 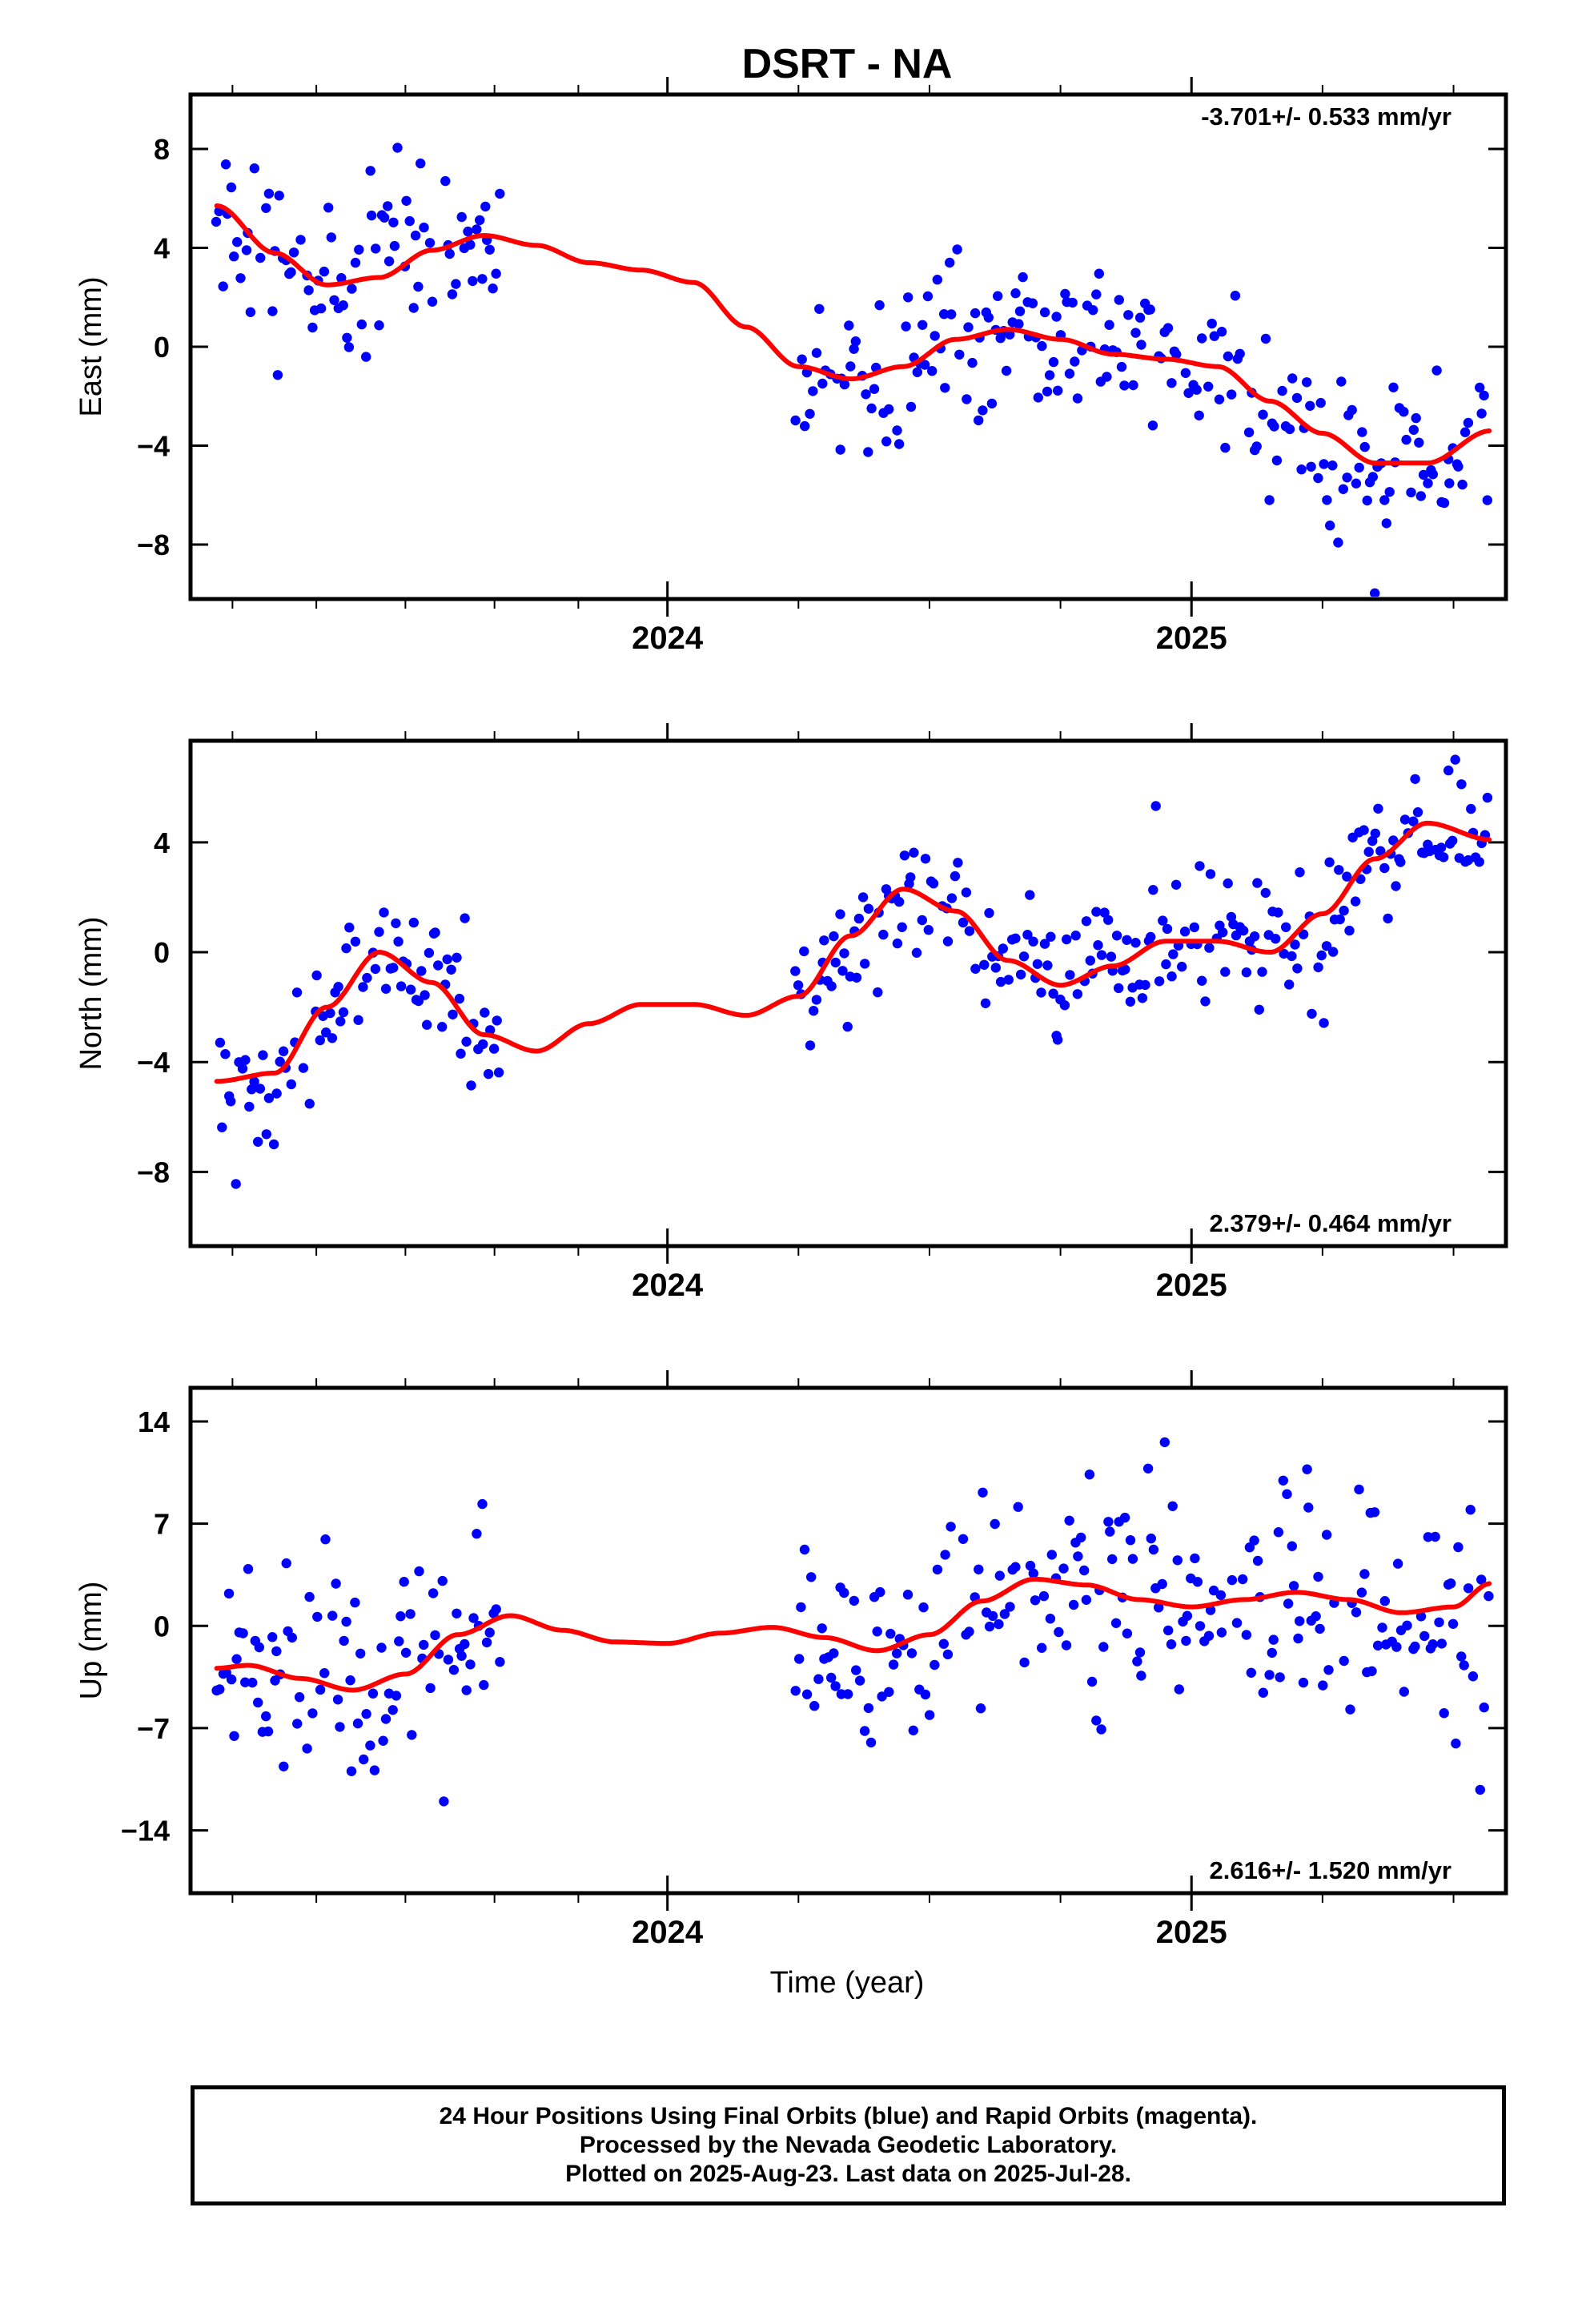 What do you see at coordinates (162, 149) in the screenshot?
I see `y-tick-label: 8` at bounding box center [162, 149].